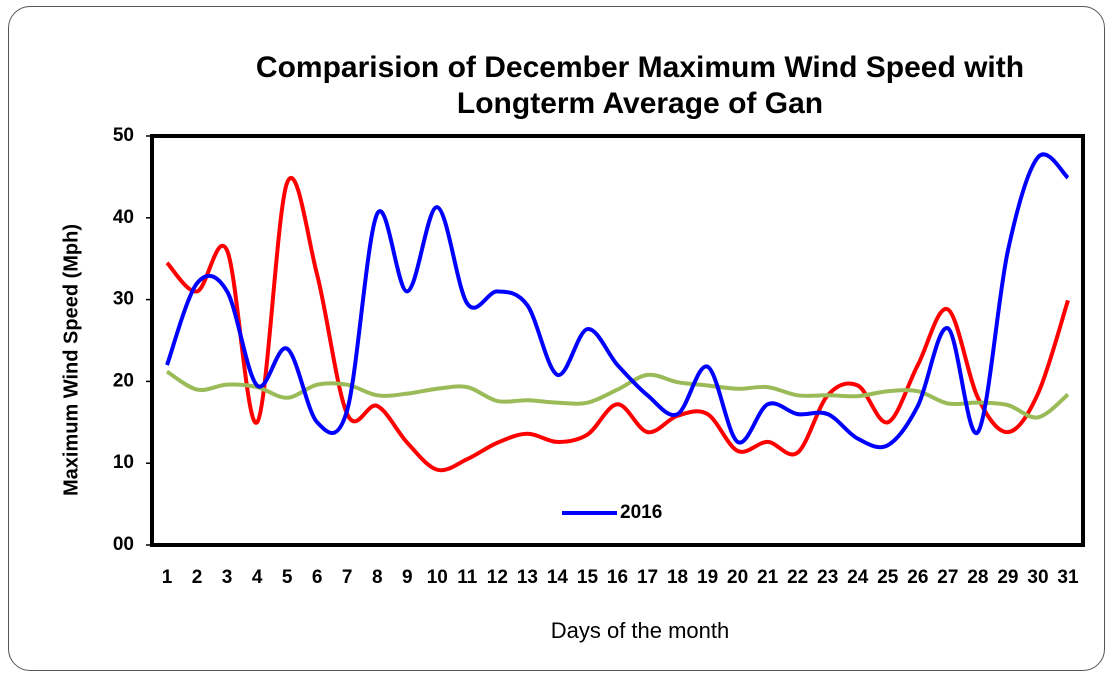  Describe the element at coordinates (617, 577) in the screenshot. I see `x-tick-label: 16` at that location.